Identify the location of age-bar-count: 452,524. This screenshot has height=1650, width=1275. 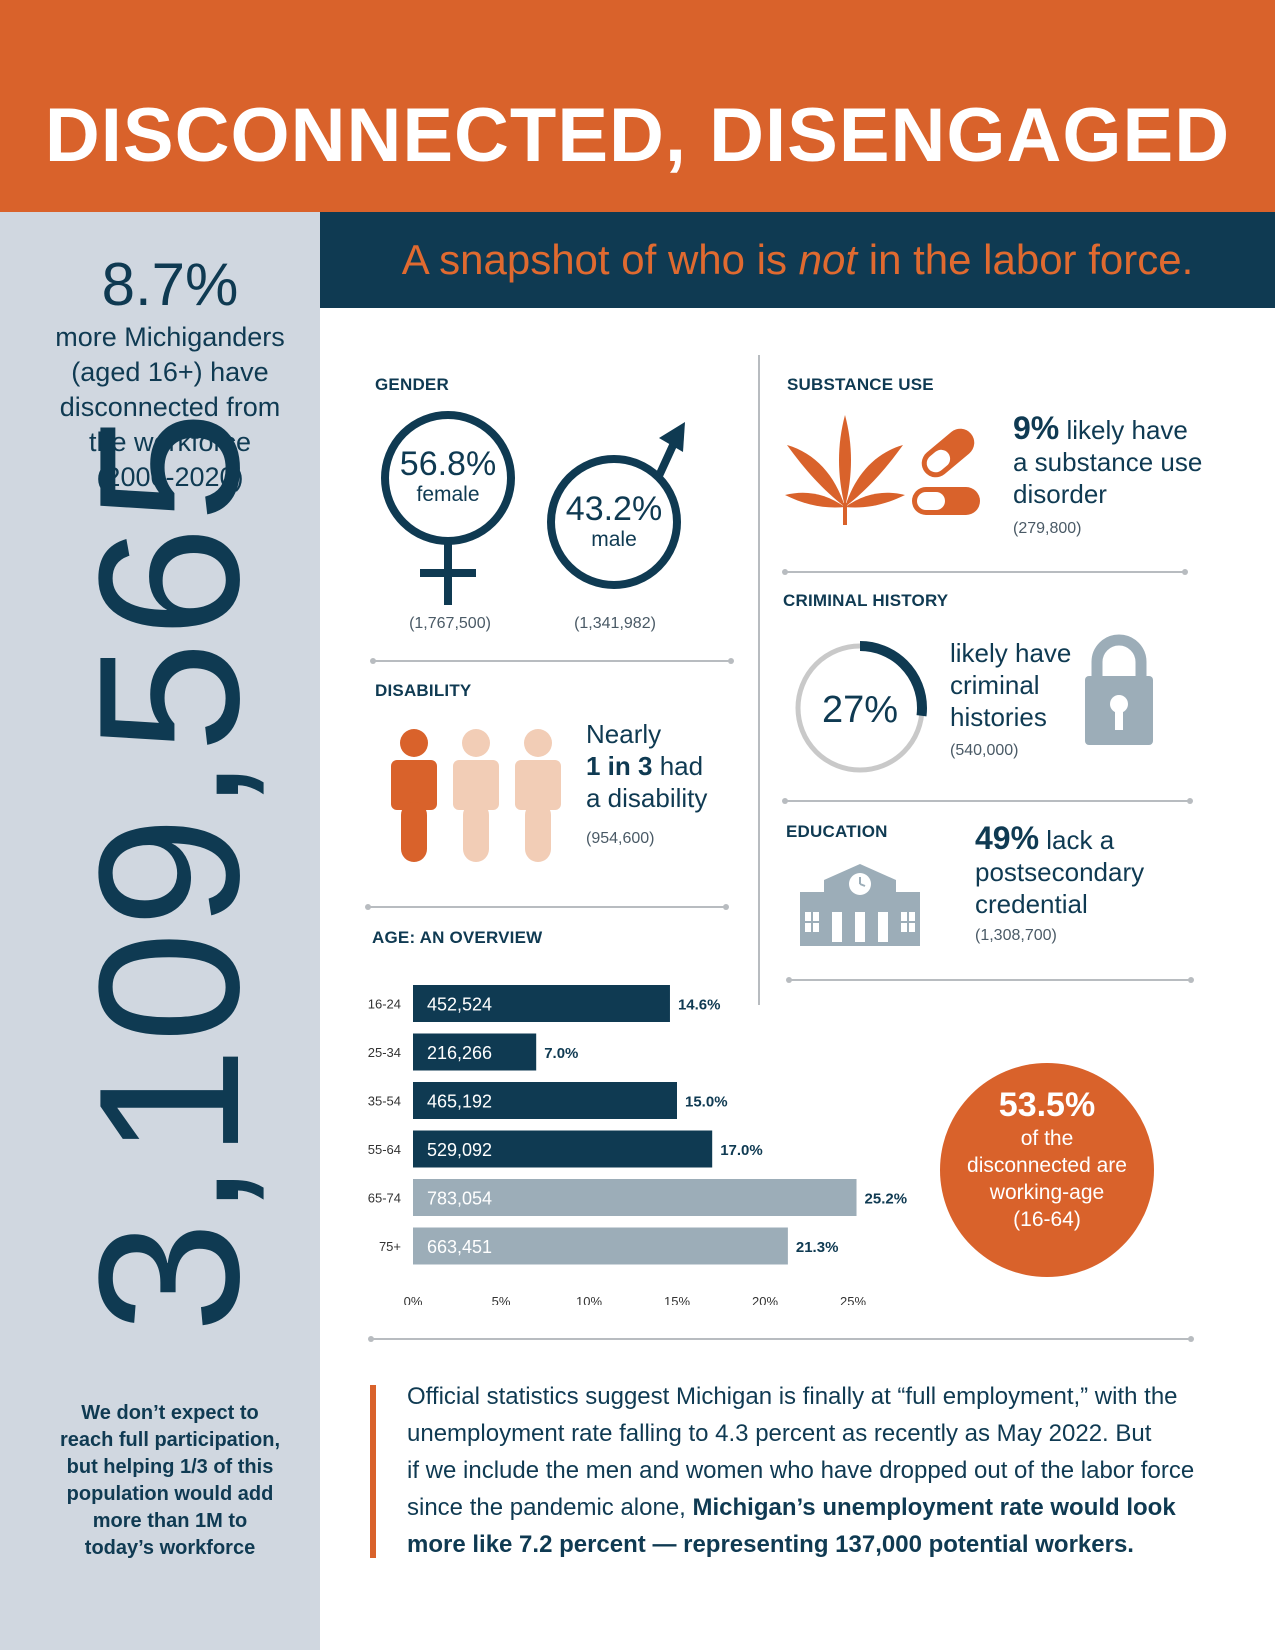
(459, 1005).